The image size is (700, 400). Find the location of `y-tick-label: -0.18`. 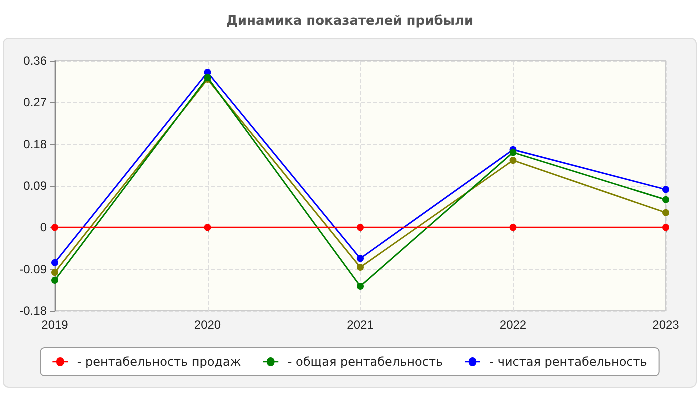

y-tick-label: -0.18 is located at coordinates (34, 311).